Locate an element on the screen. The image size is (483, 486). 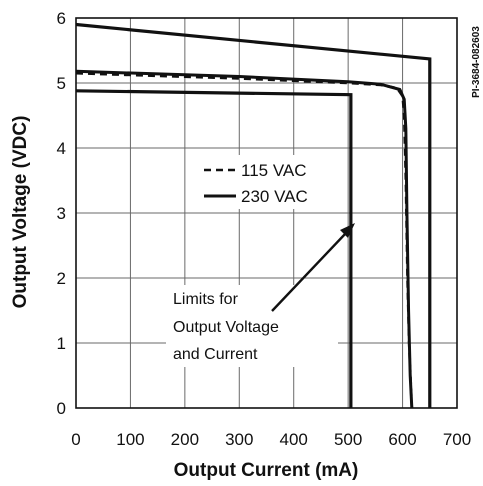
annotation: Limits for Output Voltage and Current is located at coordinates (260, 295).